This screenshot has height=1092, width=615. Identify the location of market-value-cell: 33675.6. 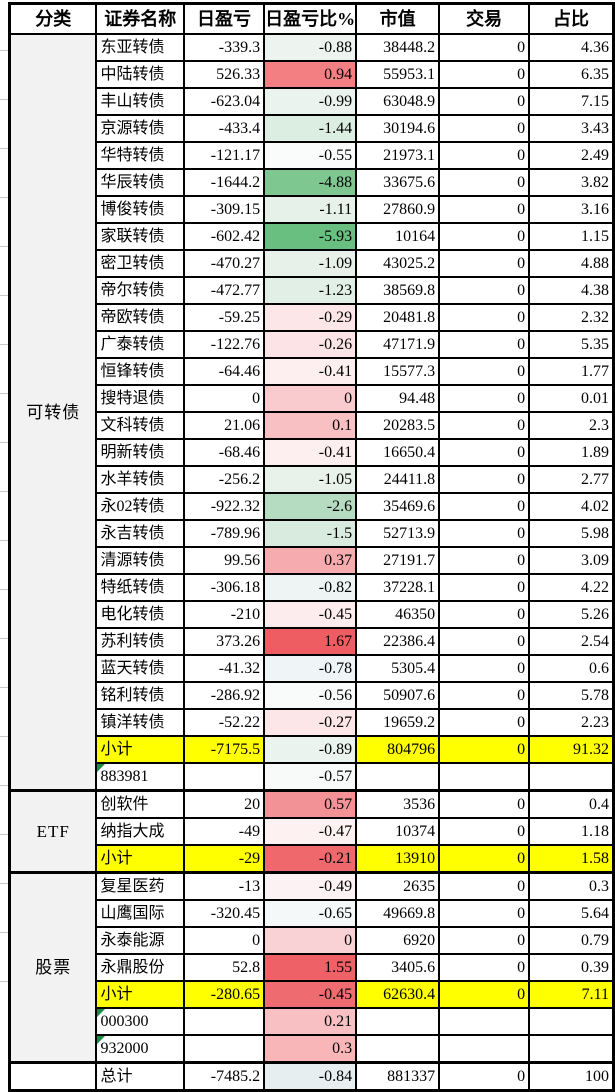
(398, 182).